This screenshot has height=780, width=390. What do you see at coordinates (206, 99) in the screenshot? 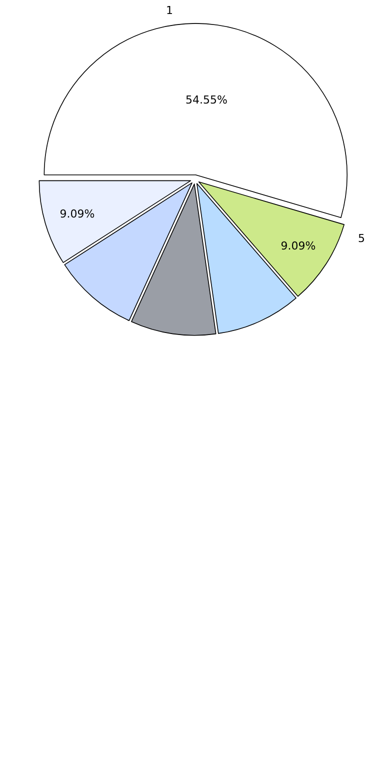
I see `data-label: 54.55%` at bounding box center [206, 99].